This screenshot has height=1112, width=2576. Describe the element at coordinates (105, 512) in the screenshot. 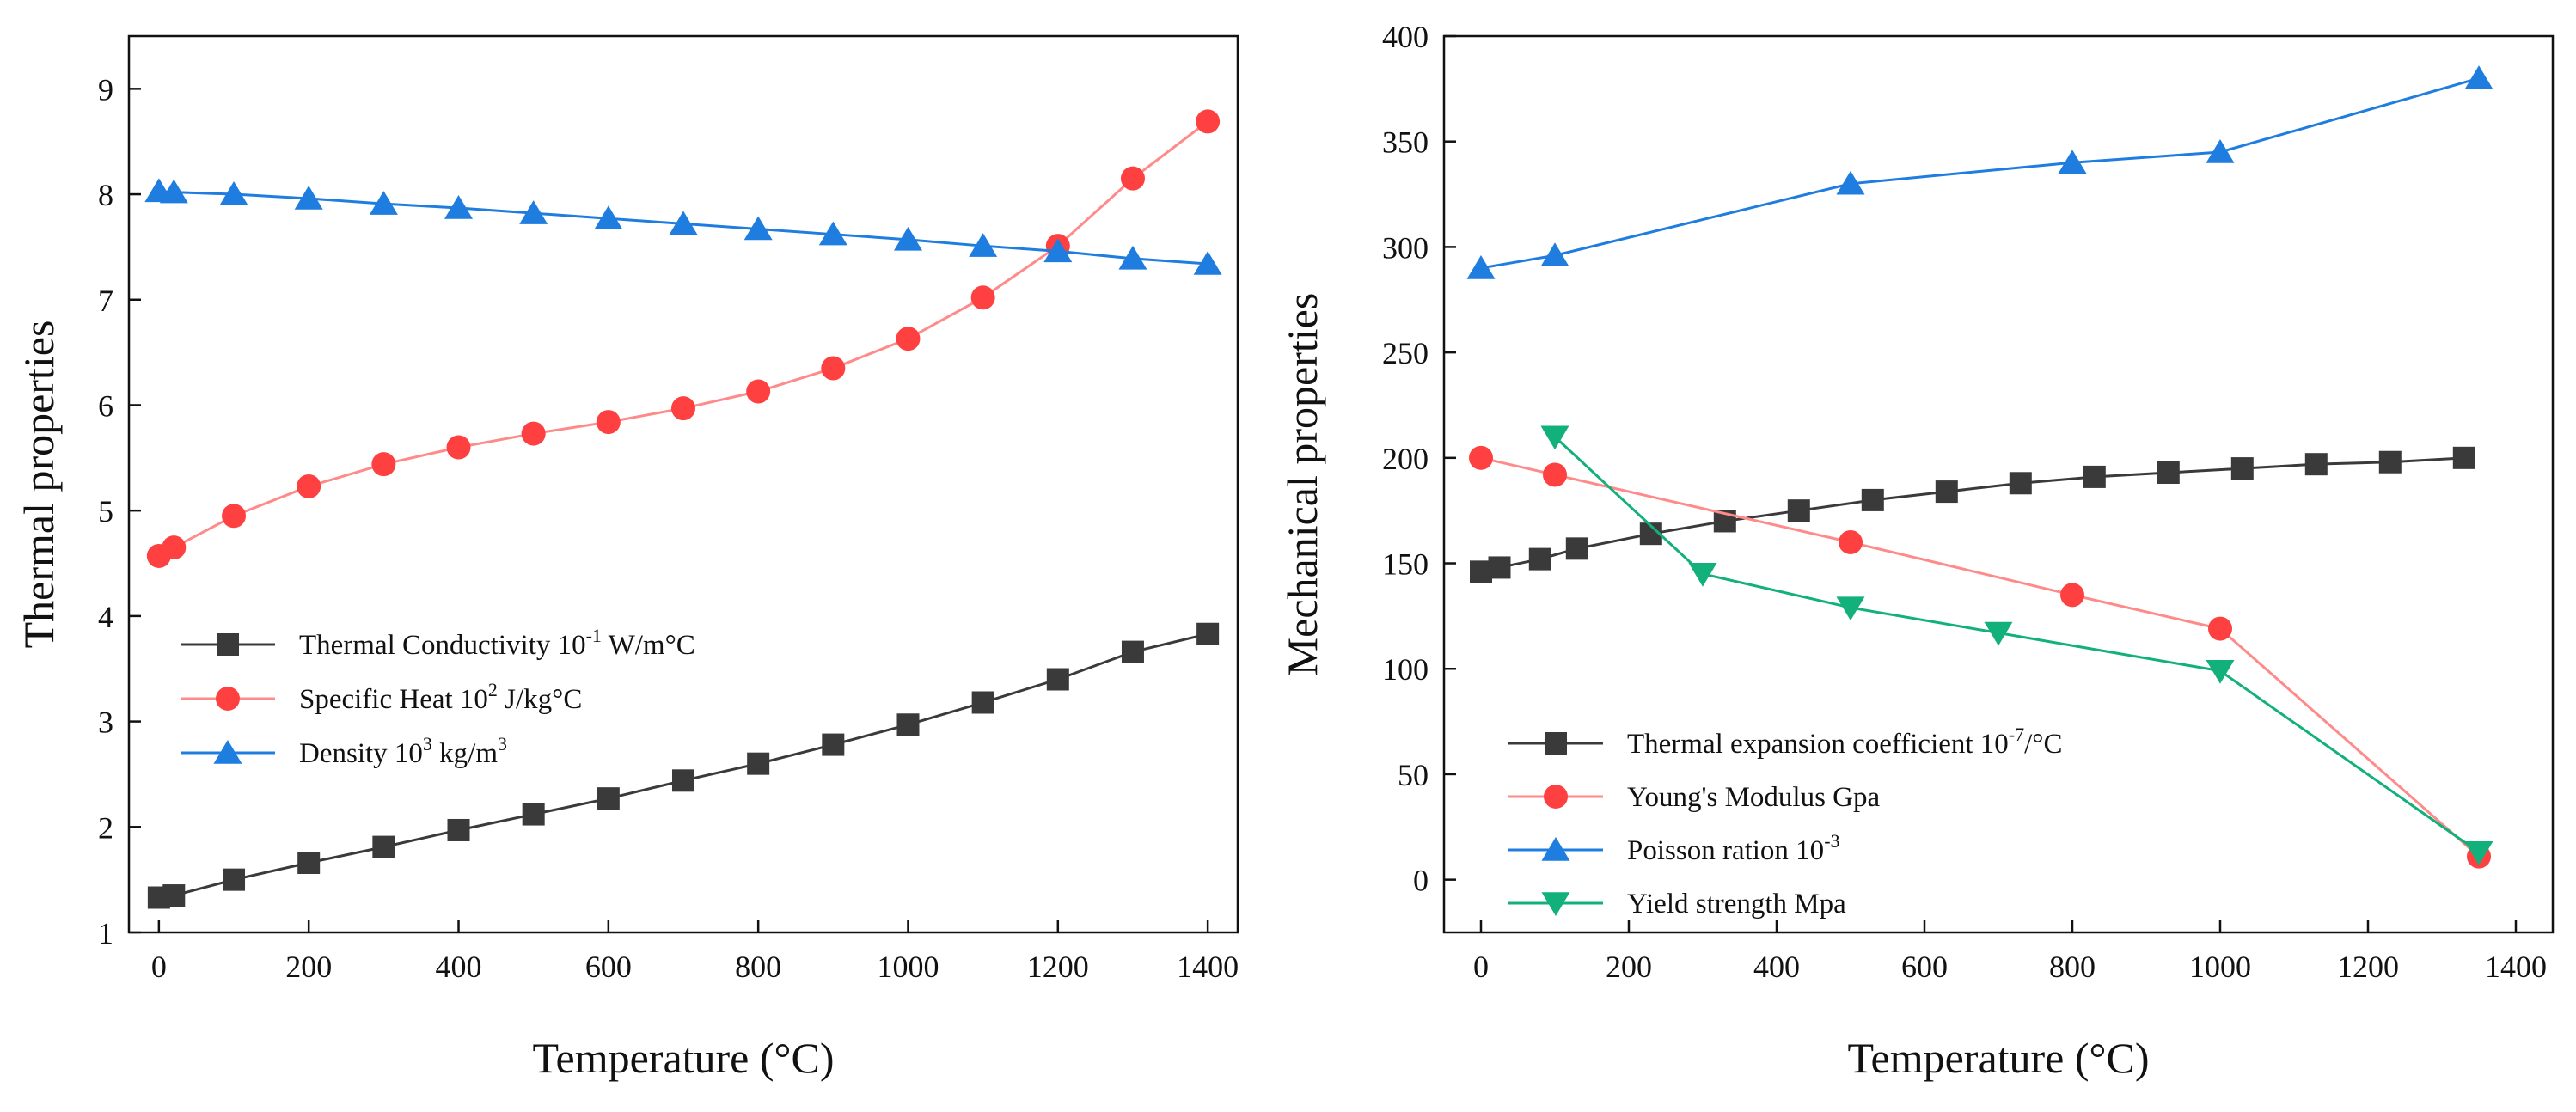

I see `y-tick-label: 5` at that location.